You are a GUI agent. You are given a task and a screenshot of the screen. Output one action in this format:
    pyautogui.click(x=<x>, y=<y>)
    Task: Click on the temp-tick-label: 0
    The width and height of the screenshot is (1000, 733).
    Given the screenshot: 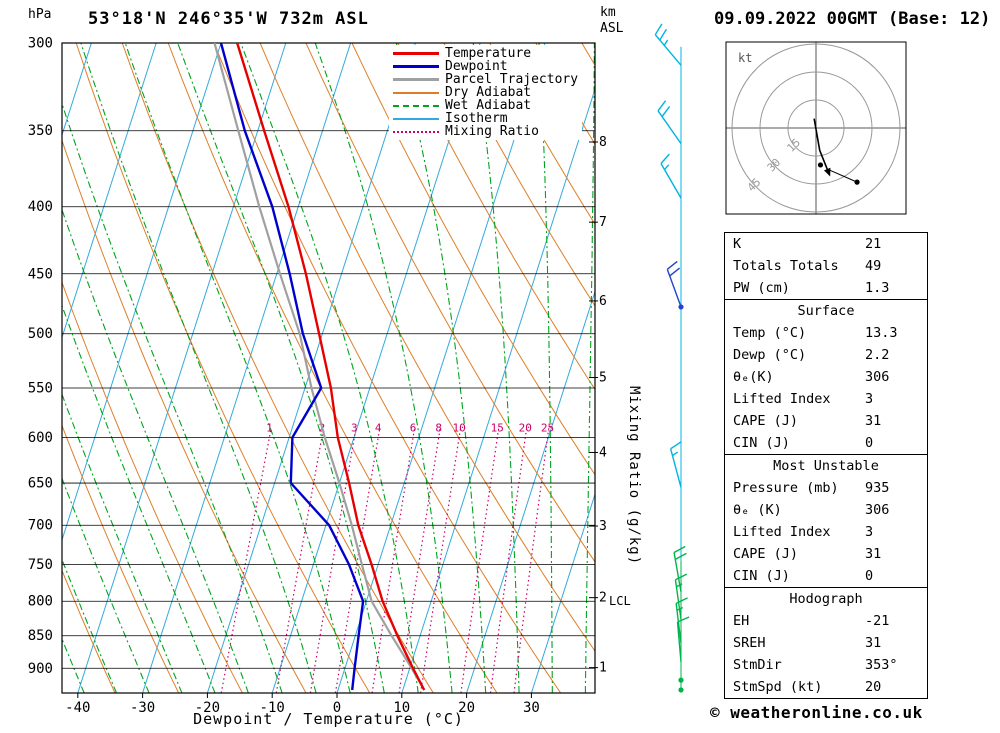 What is the action you would take?
    pyautogui.click(x=337, y=708)
    